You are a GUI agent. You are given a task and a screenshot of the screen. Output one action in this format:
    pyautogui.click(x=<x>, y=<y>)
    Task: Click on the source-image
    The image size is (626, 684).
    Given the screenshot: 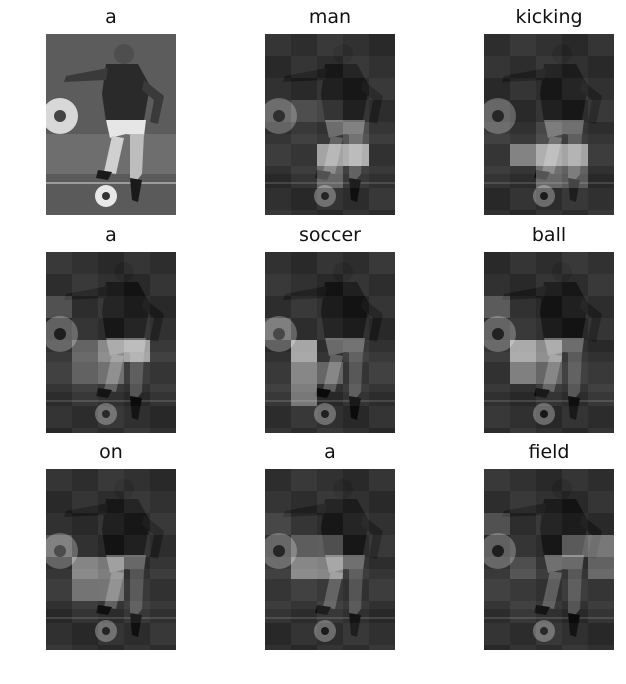 What is the action you would take?
    pyautogui.click(x=111, y=124)
    